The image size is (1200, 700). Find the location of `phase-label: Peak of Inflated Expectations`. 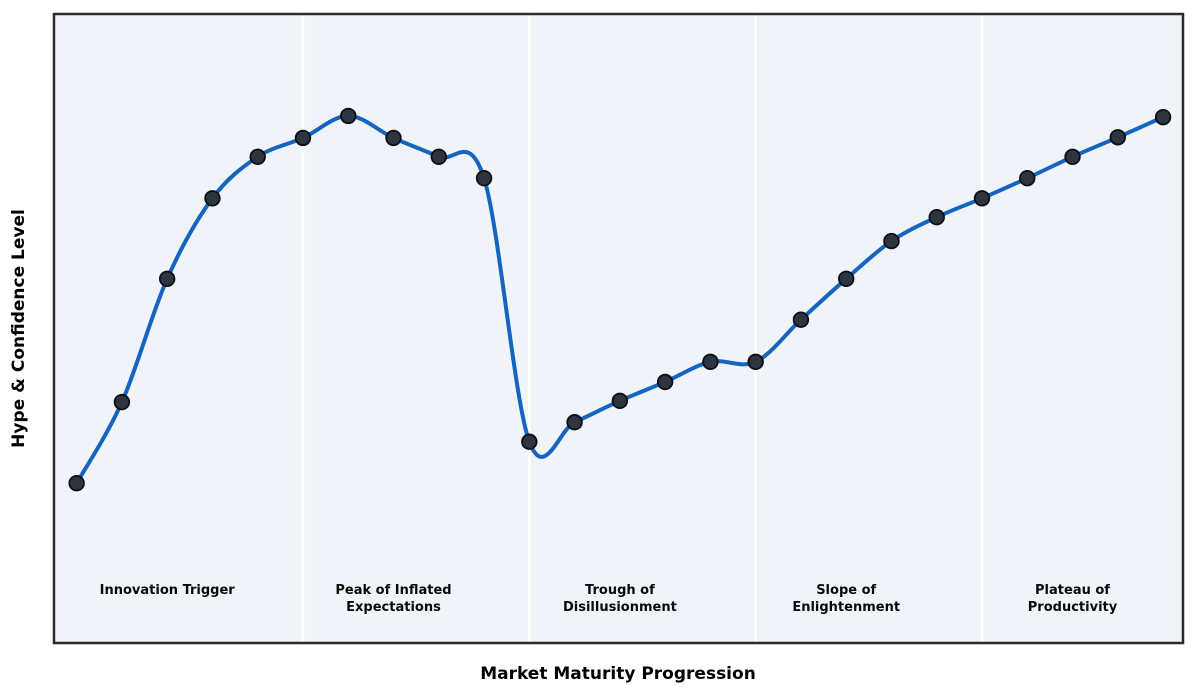

phase-label: Peak of Inflated Expectations is located at coordinates (393, 599).